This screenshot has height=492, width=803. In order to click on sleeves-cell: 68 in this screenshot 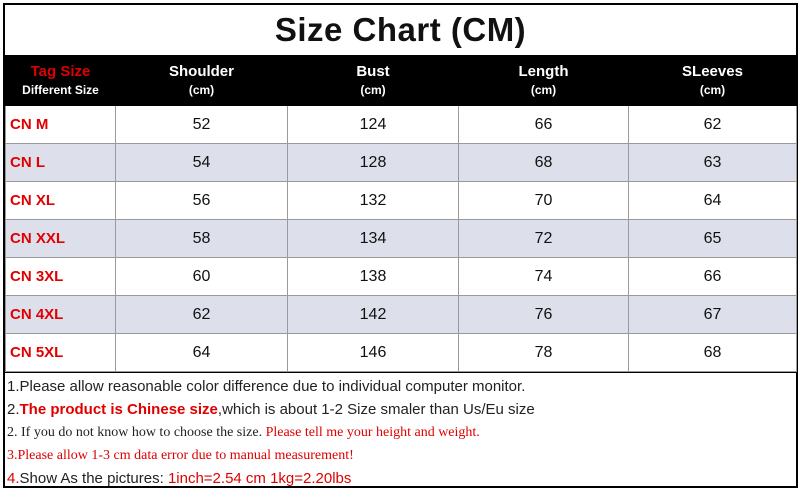, I will do `click(712, 352)`.